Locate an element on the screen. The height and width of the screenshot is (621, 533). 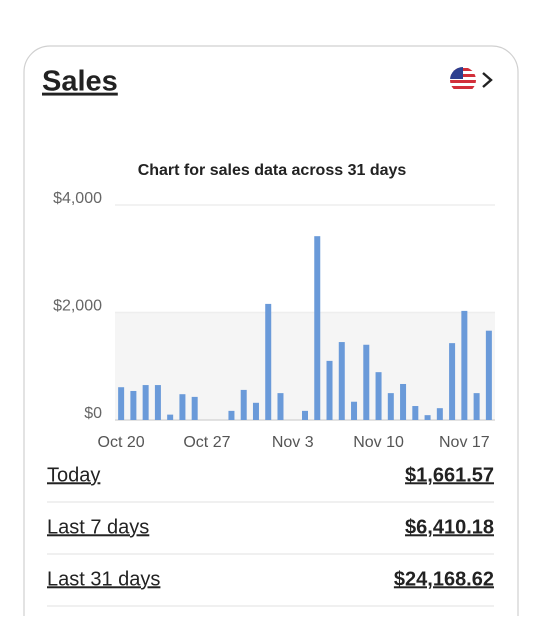
chart-title: Chart for sales data across 31 days is located at coordinates (272, 170).